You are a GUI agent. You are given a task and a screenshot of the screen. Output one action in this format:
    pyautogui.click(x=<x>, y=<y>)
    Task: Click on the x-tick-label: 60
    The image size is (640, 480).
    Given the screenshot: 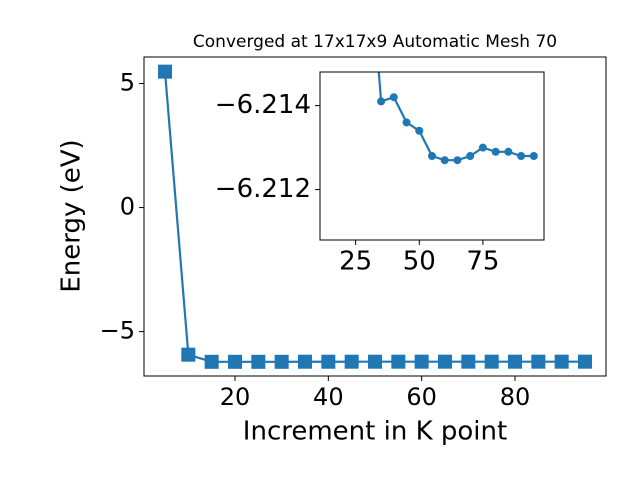 What is the action you would take?
    pyautogui.click(x=421, y=397)
    